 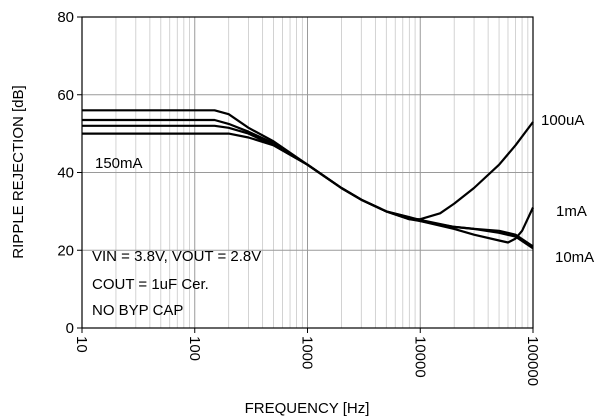 I want to click on x-tick-label: 10, so click(x=81, y=344).